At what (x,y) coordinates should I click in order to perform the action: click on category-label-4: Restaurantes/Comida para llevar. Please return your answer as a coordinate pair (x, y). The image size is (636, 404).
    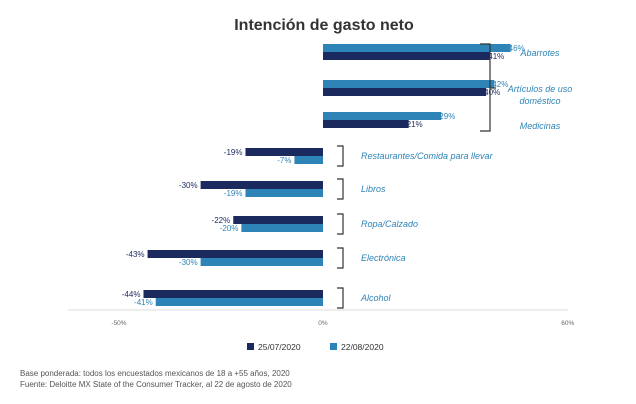
    Looking at the image, I should click on (427, 156).